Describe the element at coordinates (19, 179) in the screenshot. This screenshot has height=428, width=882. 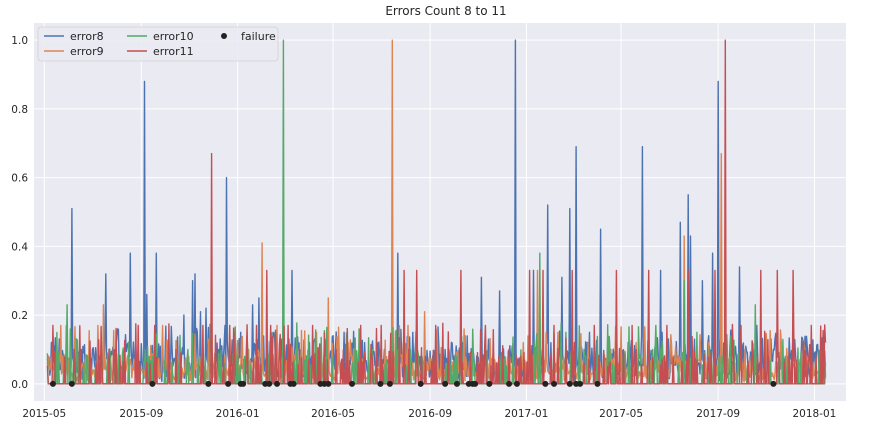
I see `y-tick-label: 0.6` at that location.